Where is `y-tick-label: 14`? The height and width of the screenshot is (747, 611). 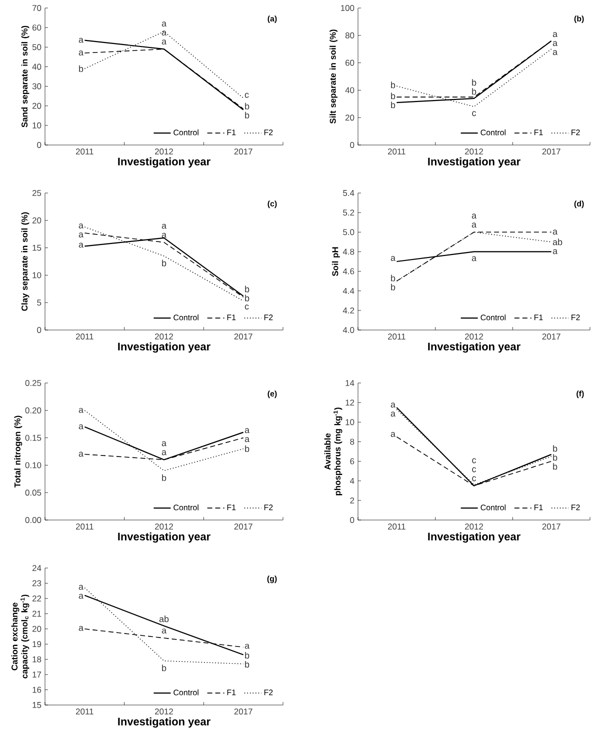 y-tick-label: 14 is located at coordinates (350, 383).